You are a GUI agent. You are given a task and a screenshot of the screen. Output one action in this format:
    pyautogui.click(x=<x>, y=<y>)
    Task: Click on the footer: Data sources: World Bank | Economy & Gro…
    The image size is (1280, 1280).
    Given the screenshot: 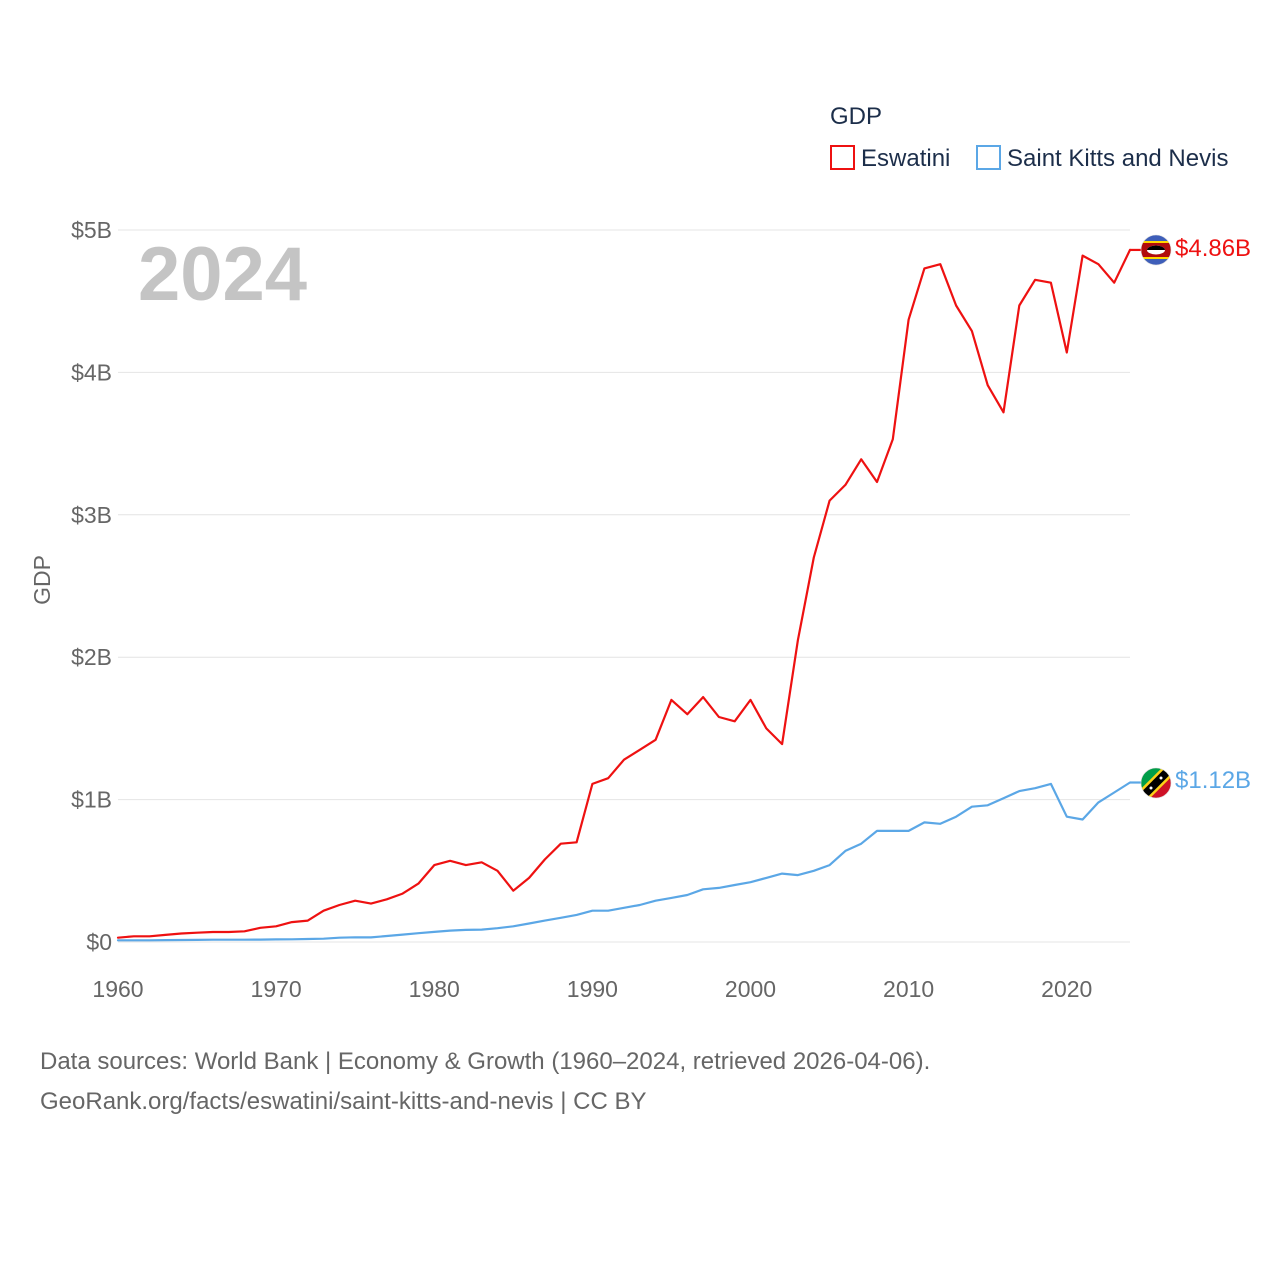 What is the action you would take?
    pyautogui.click(x=485, y=1082)
    